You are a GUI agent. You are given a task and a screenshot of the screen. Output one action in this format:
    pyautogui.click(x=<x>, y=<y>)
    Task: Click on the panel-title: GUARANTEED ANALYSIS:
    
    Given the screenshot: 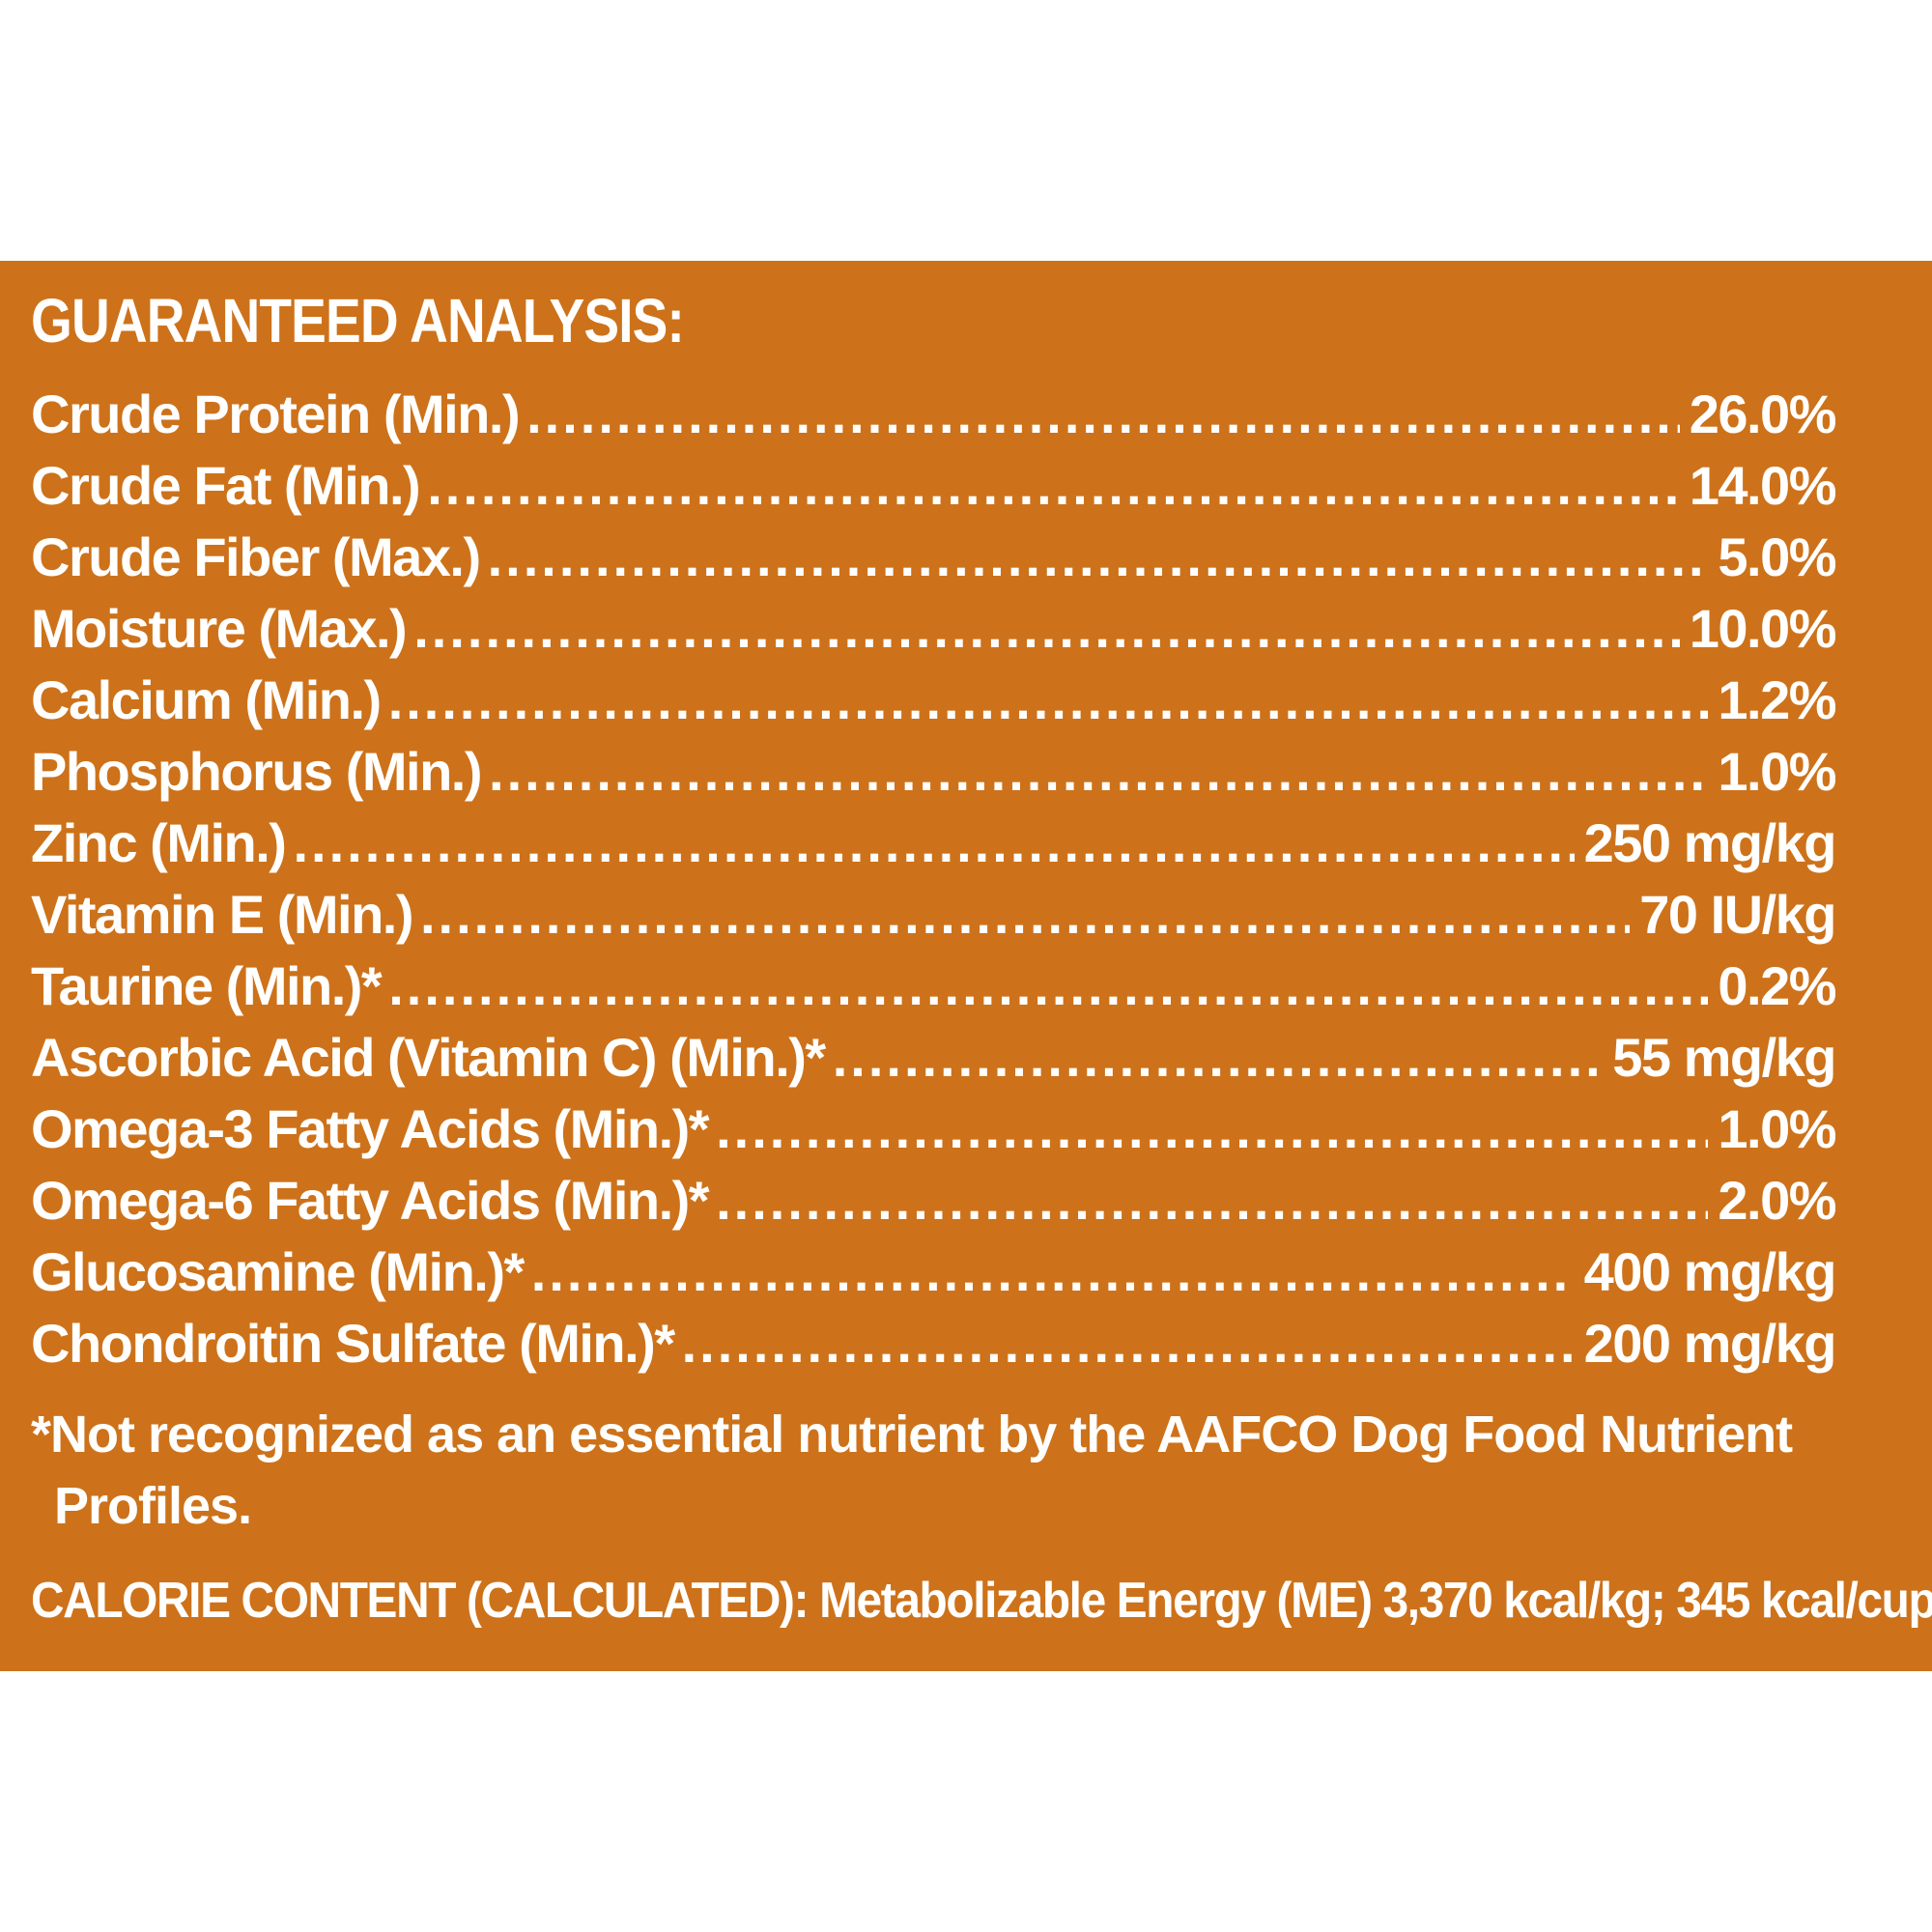 What is the action you would take?
    pyautogui.click(x=358, y=320)
    